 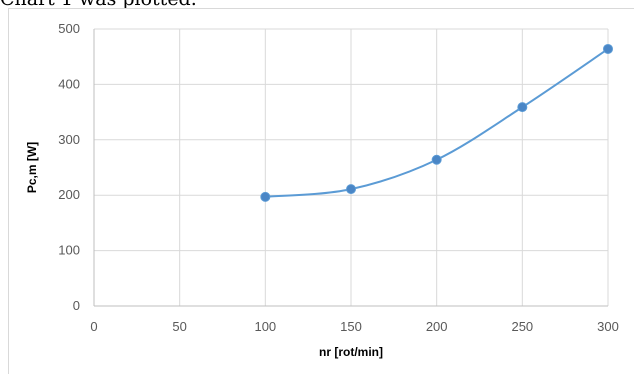 I want to click on x-tick-labels: 0 50 100 150 200 250 300, so click(x=354, y=326).